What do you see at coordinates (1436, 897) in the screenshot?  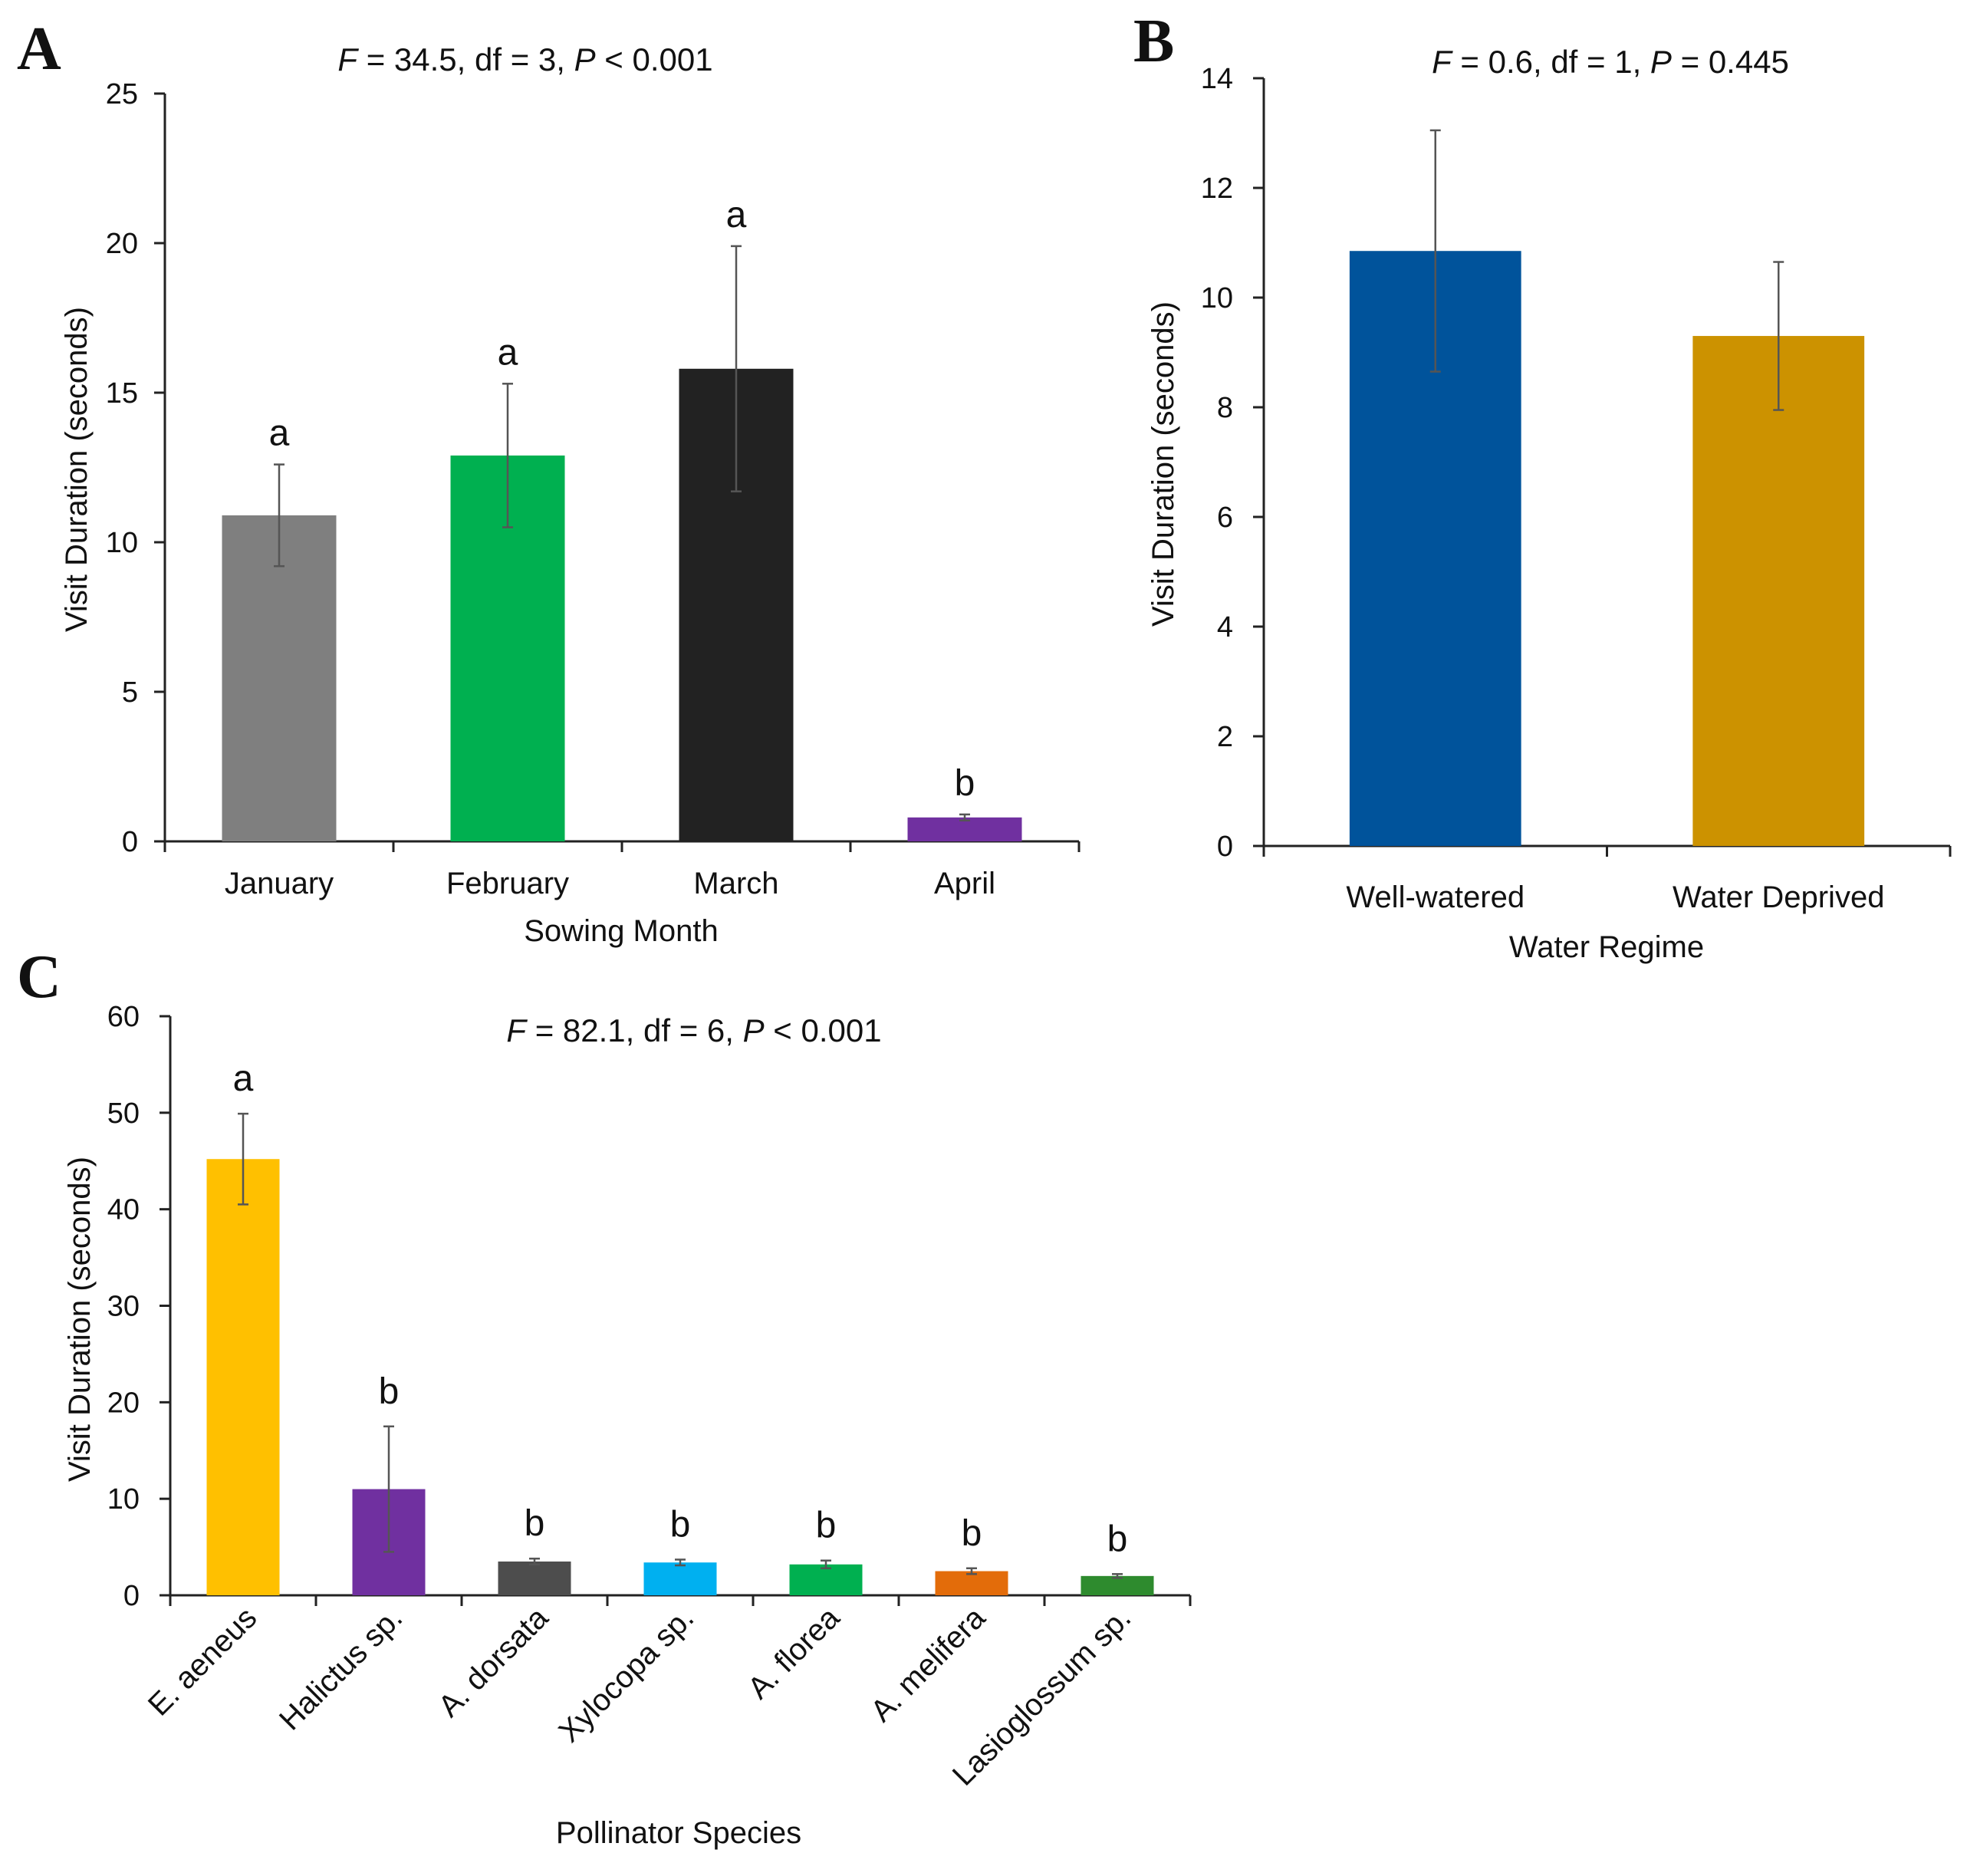 I see `category-label: Well-watered` at bounding box center [1436, 897].